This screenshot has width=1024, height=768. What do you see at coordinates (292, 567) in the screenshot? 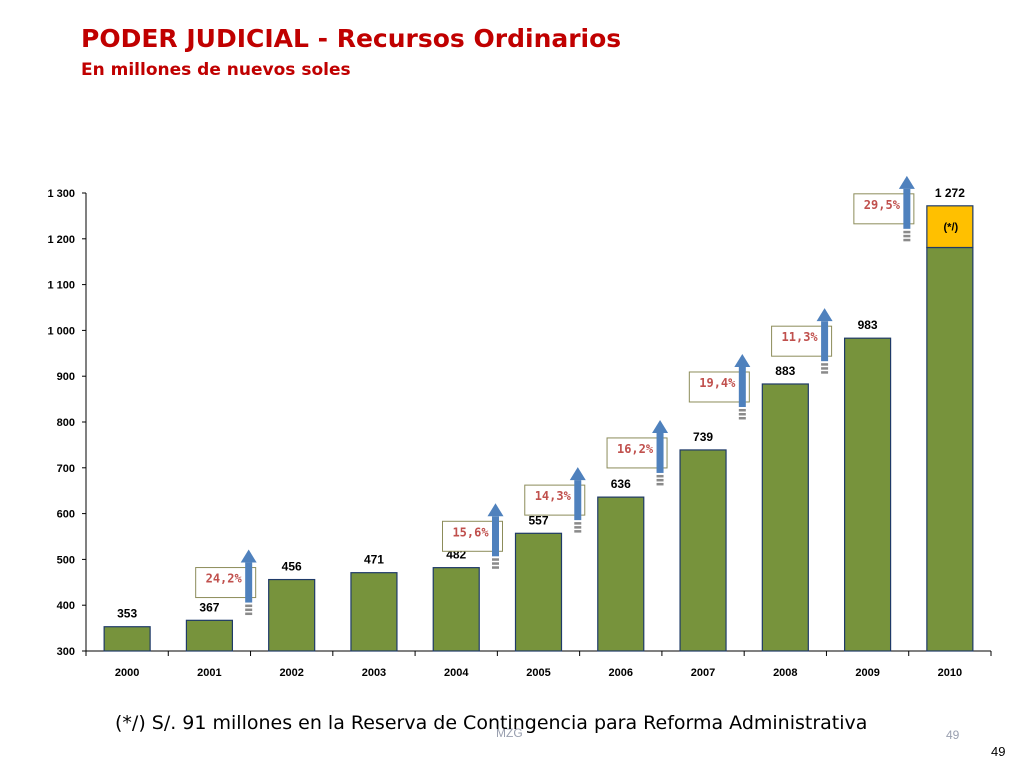
I see `data-label: 456` at bounding box center [292, 567].